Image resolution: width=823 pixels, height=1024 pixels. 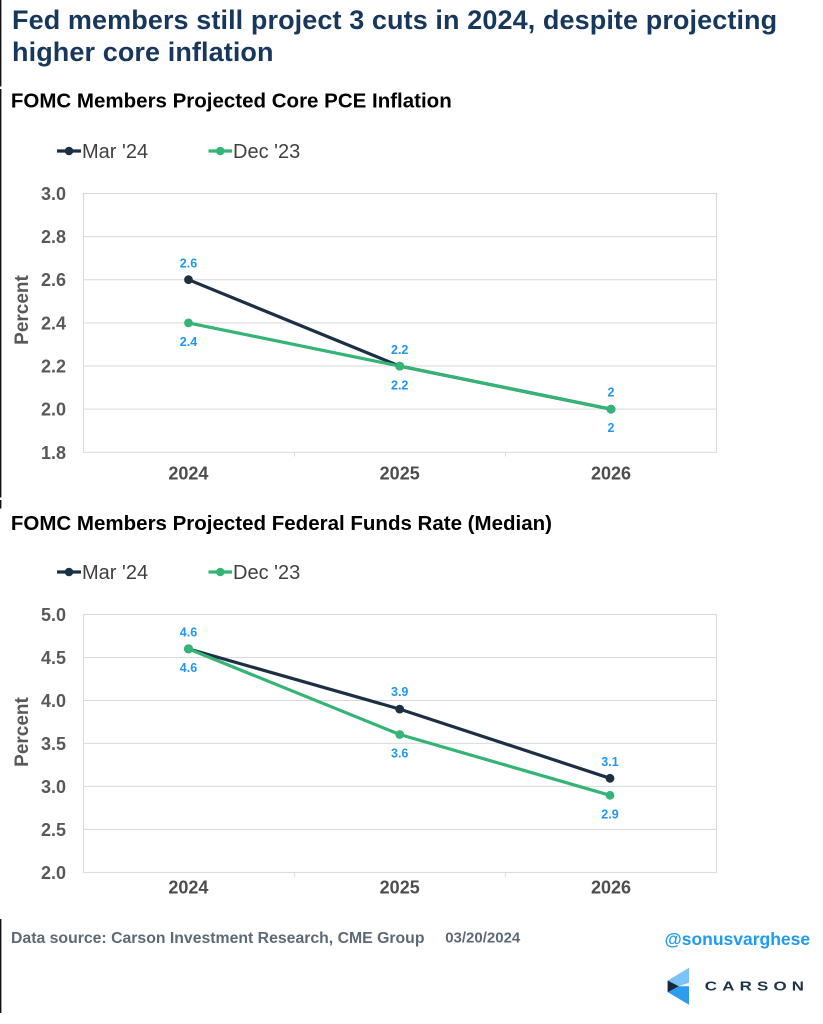 What do you see at coordinates (399, 754) in the screenshot?
I see `svg-text: 3.6` at bounding box center [399, 754].